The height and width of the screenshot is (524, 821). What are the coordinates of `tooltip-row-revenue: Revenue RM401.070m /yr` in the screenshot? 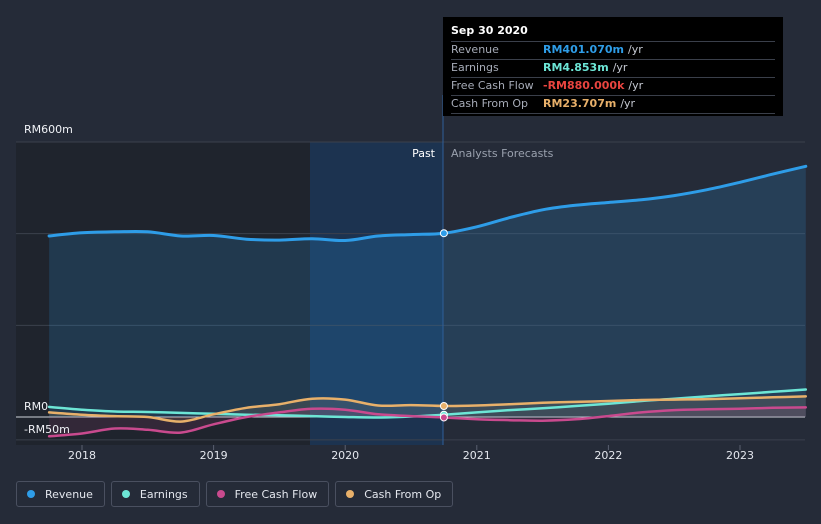 It's located at (613, 51).